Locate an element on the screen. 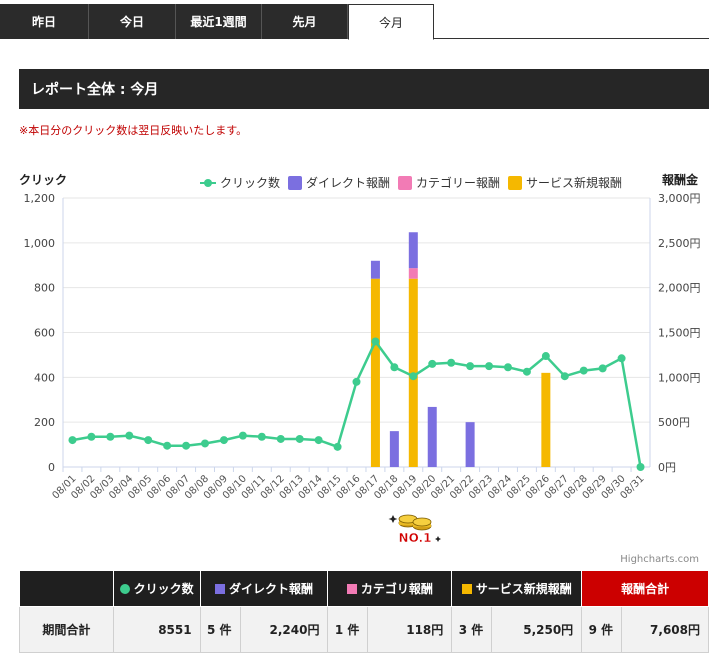  legend-category: カテゴリー報酬 is located at coordinates (449, 182).